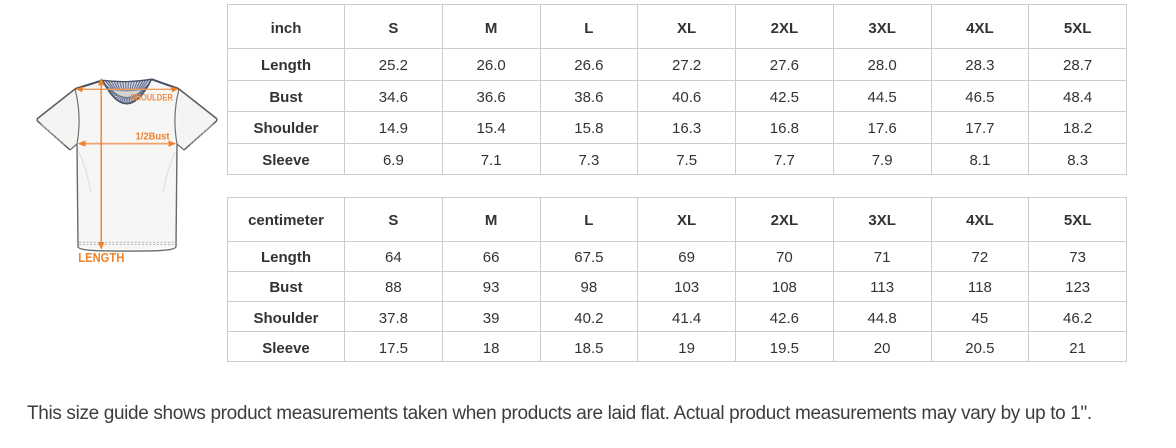 Image resolution: width=1176 pixels, height=448 pixels. What do you see at coordinates (153, 137) in the screenshot?
I see `svg-text: 1/2Bust` at bounding box center [153, 137].